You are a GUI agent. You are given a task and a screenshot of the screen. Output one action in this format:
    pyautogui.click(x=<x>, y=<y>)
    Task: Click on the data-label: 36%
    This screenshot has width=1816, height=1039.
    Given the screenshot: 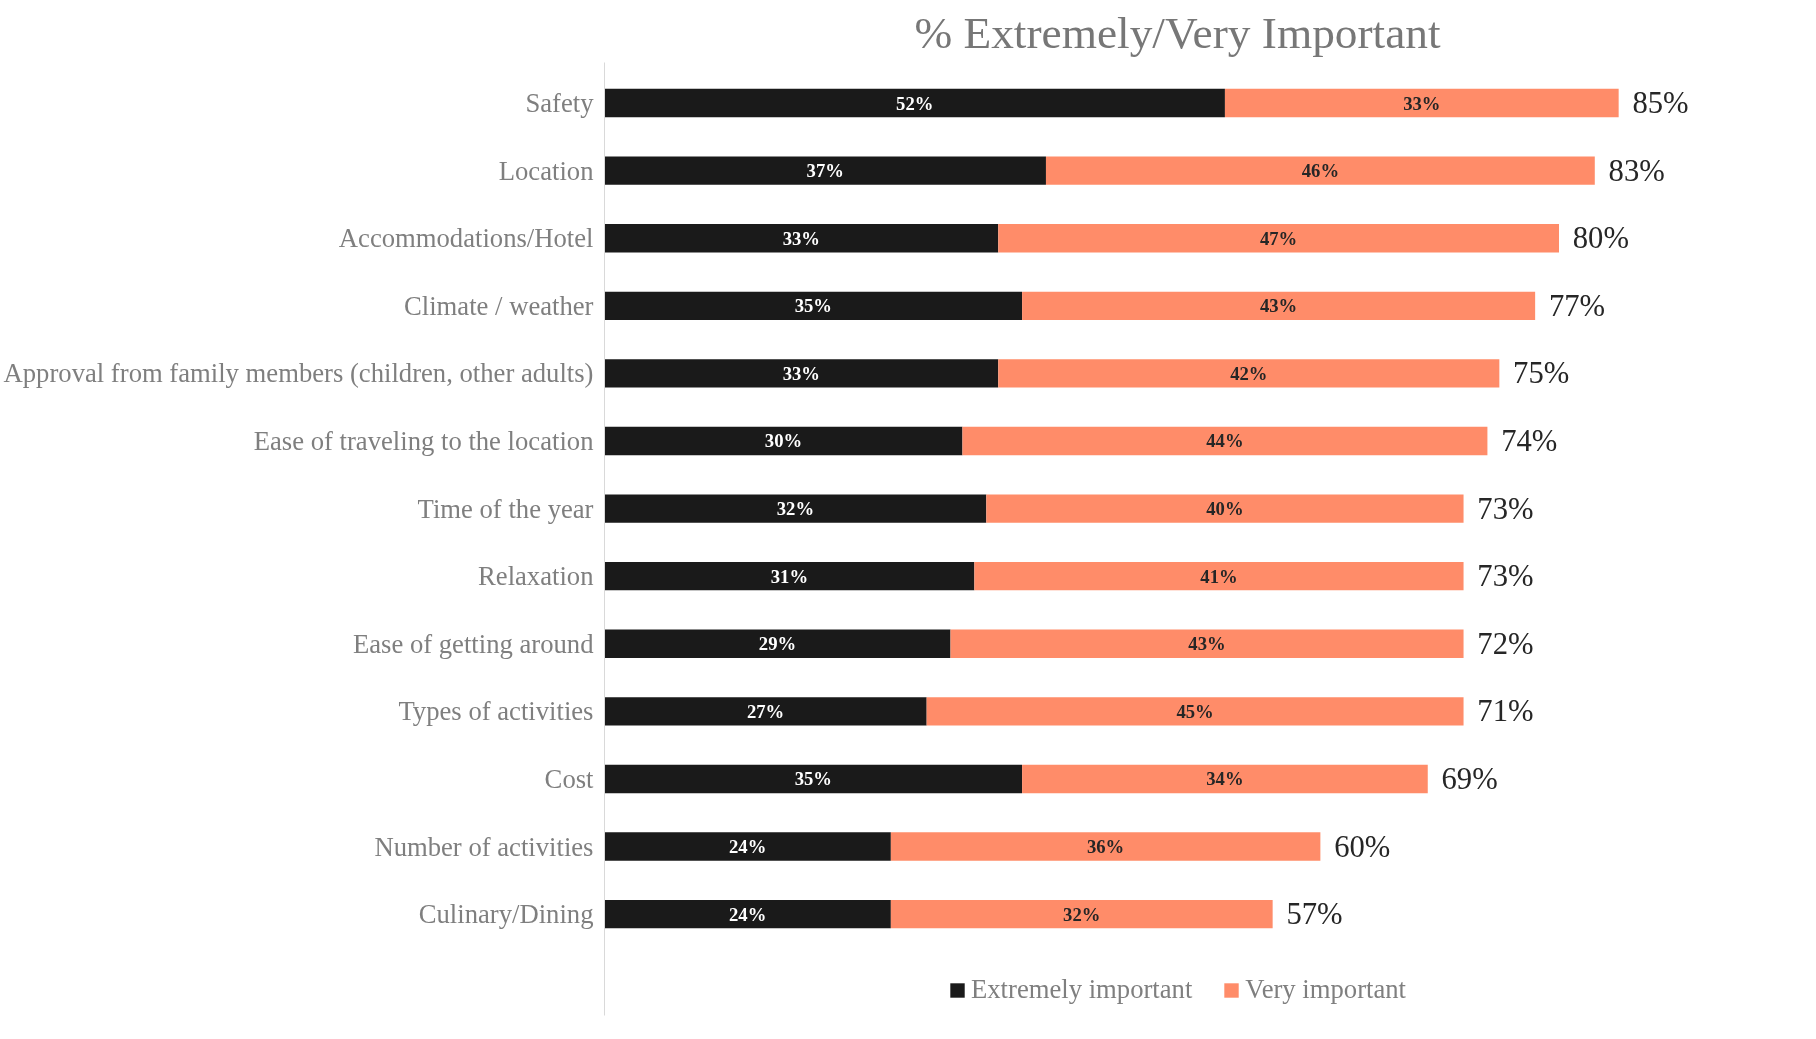 What is the action you would take?
    pyautogui.click(x=1105, y=847)
    